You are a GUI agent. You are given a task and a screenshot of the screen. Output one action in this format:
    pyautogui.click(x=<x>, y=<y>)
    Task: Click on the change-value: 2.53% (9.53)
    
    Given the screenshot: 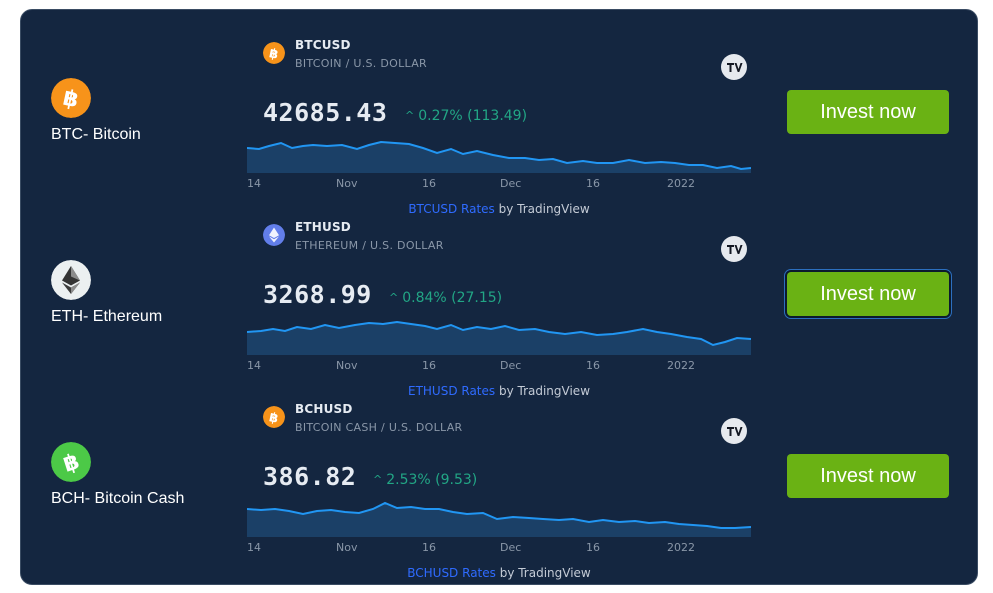 What is the action you would take?
    pyautogui.click(x=432, y=480)
    